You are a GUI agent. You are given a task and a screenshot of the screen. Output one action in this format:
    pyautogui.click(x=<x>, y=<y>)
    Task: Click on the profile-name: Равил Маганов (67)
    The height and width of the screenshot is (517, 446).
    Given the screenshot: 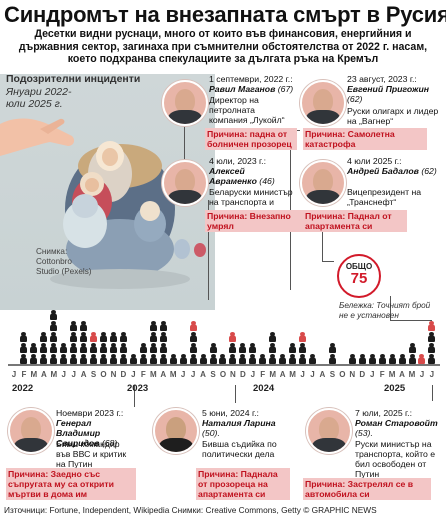 What is the action you would take?
    pyautogui.click(x=251, y=89)
    